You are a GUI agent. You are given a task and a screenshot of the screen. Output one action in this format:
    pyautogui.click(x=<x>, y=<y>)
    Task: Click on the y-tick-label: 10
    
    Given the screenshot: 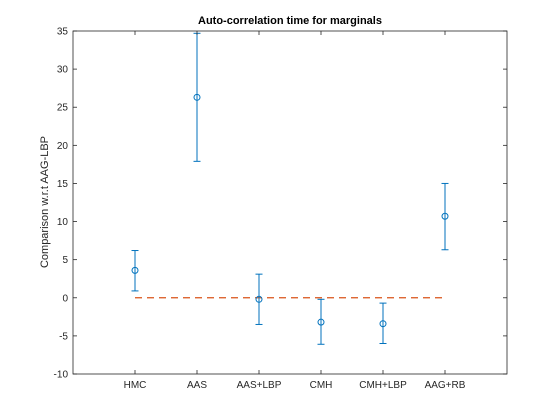 What is the action you would take?
    pyautogui.click(x=63, y=222)
    